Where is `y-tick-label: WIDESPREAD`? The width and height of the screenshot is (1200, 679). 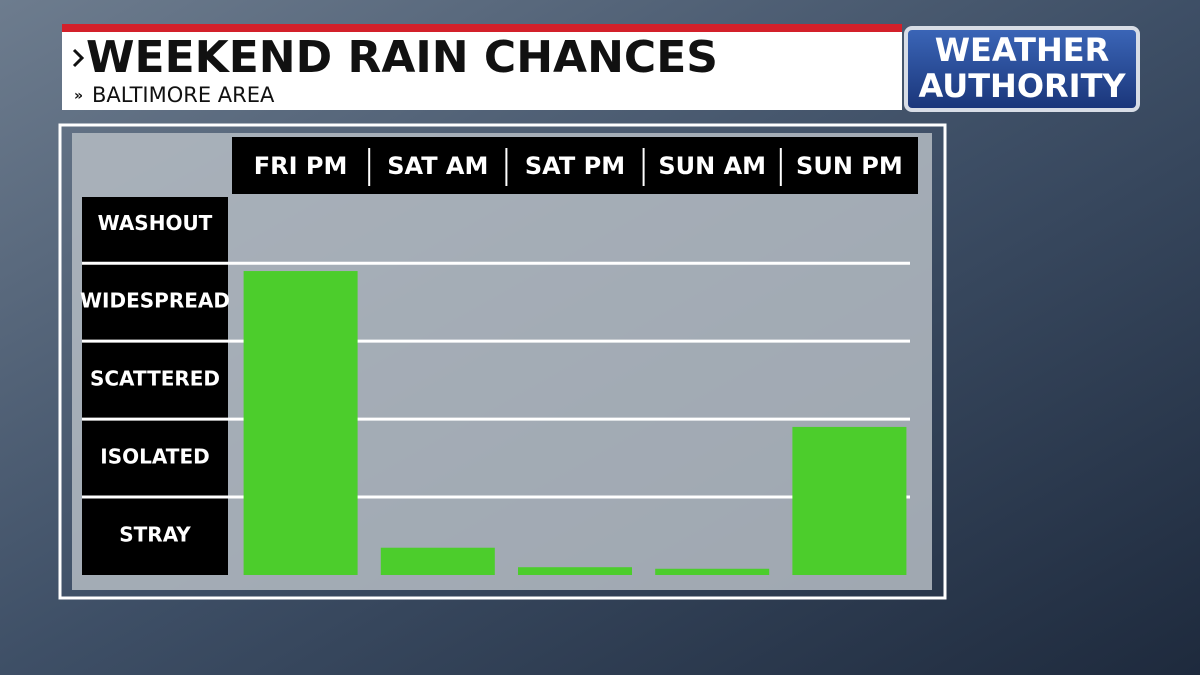
y-tick-label: WIDESPREAD is located at coordinates (155, 301).